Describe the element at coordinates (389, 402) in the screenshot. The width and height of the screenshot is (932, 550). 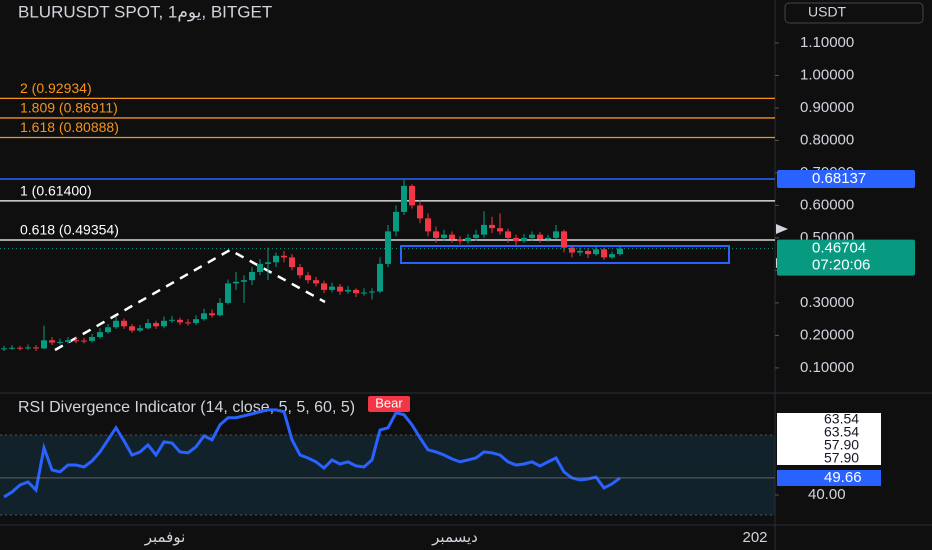
I see `signal-label: Bear` at that location.